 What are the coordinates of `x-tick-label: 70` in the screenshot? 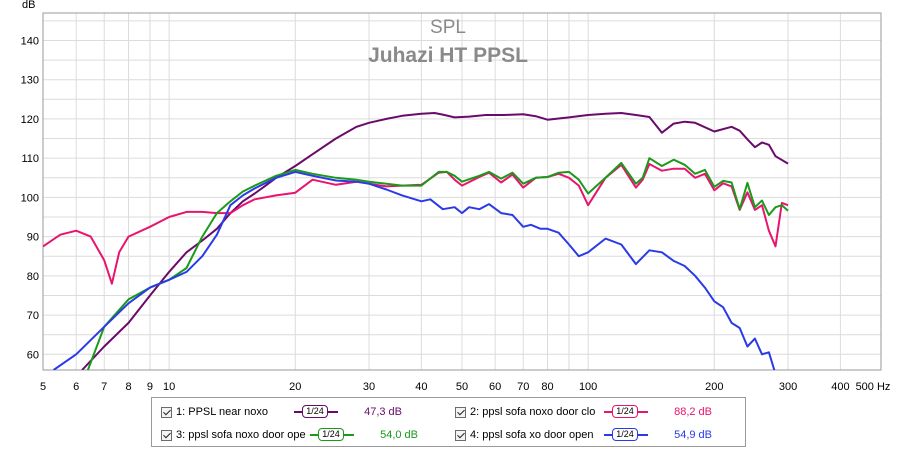 It's located at (523, 387).